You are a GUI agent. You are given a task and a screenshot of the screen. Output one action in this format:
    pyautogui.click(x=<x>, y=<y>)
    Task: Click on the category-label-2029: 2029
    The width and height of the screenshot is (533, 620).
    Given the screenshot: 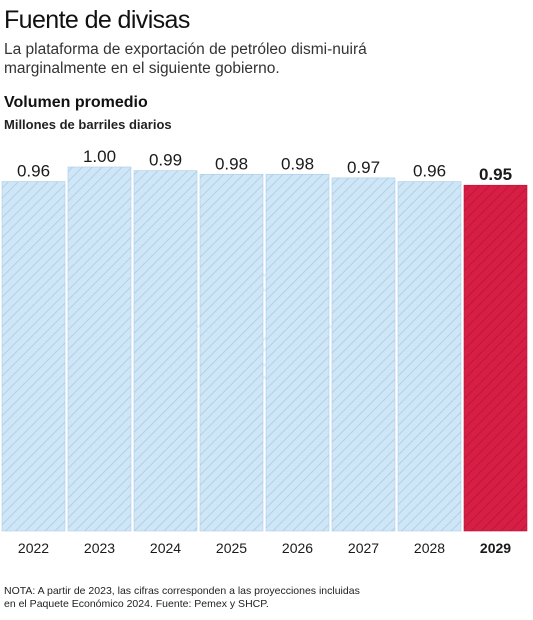 What is the action you would take?
    pyautogui.click(x=495, y=548)
    